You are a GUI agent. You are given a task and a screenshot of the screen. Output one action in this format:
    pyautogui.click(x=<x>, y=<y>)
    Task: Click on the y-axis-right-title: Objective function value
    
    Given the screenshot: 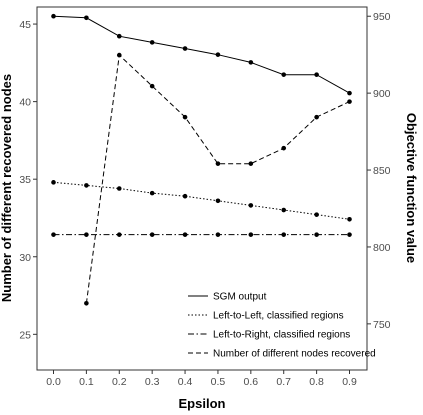 What is the action you would take?
    pyautogui.click(x=411, y=188)
    